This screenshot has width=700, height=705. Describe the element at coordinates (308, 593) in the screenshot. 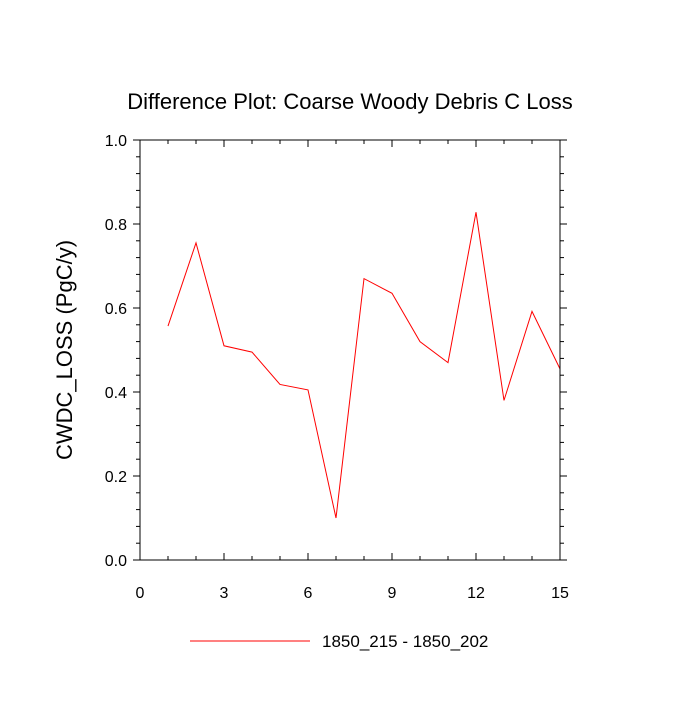

I see `x-tick-label: 6` at that location.